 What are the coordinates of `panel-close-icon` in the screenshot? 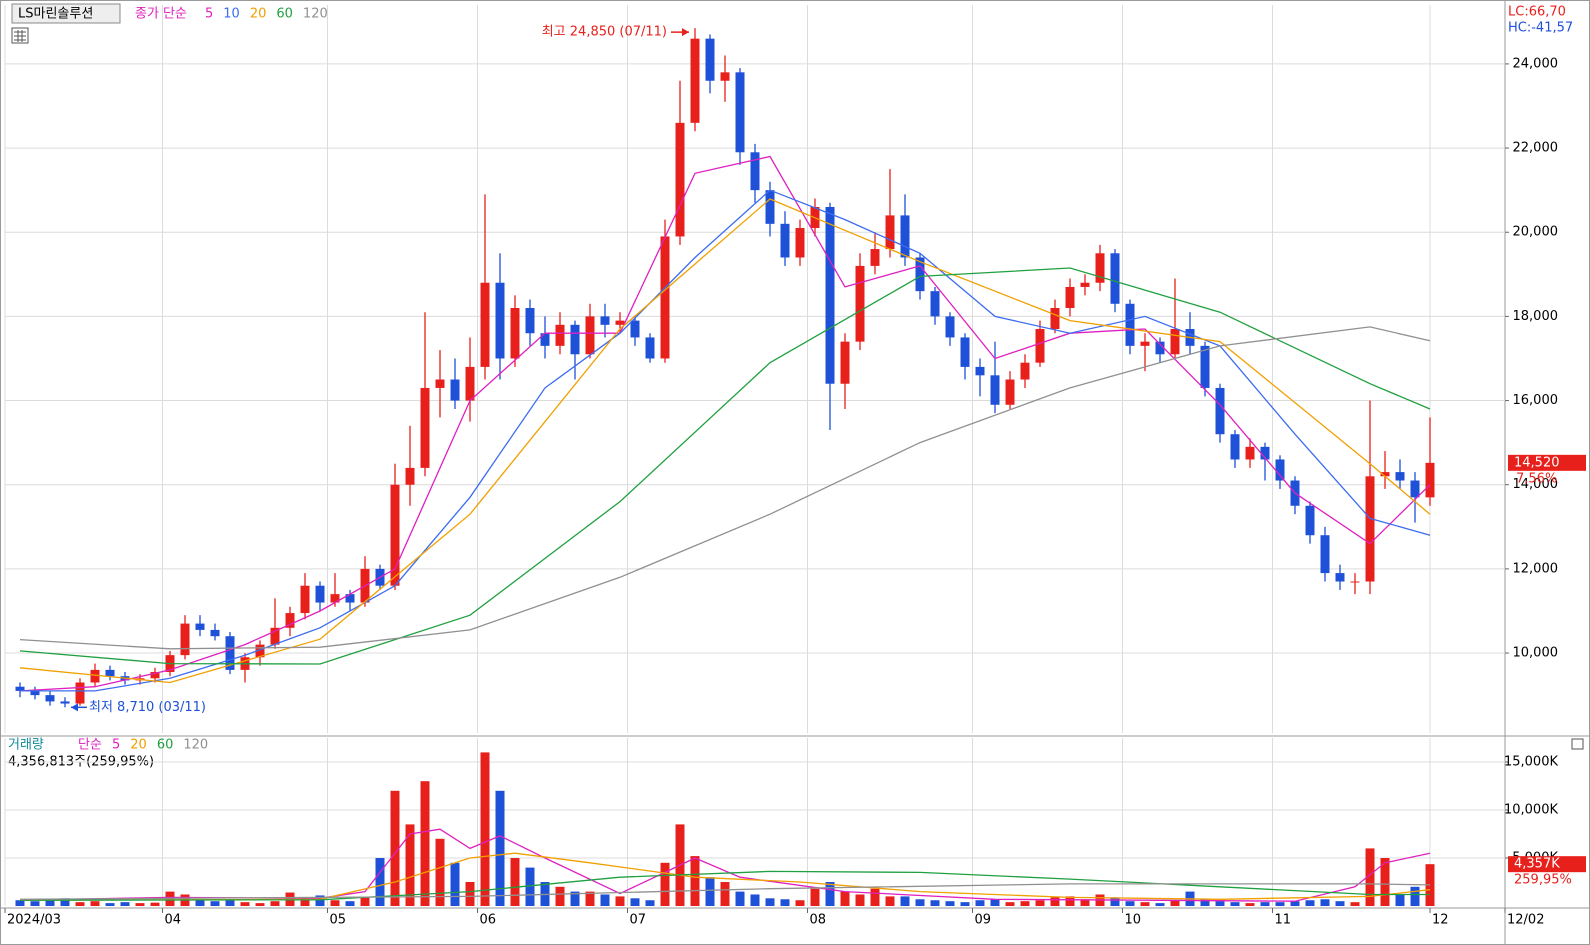 It's located at (1577, 744).